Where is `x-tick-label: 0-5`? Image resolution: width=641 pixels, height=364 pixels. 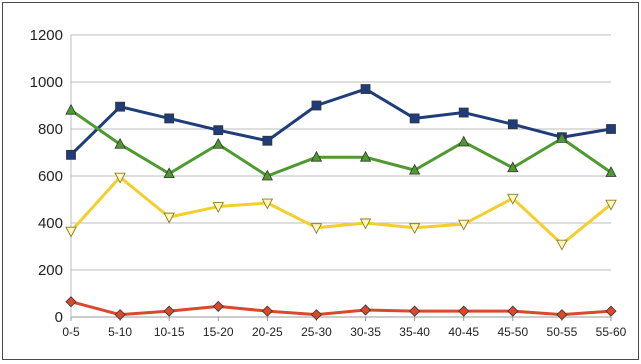
x-tick-label: 0-5 is located at coordinates (71, 332).